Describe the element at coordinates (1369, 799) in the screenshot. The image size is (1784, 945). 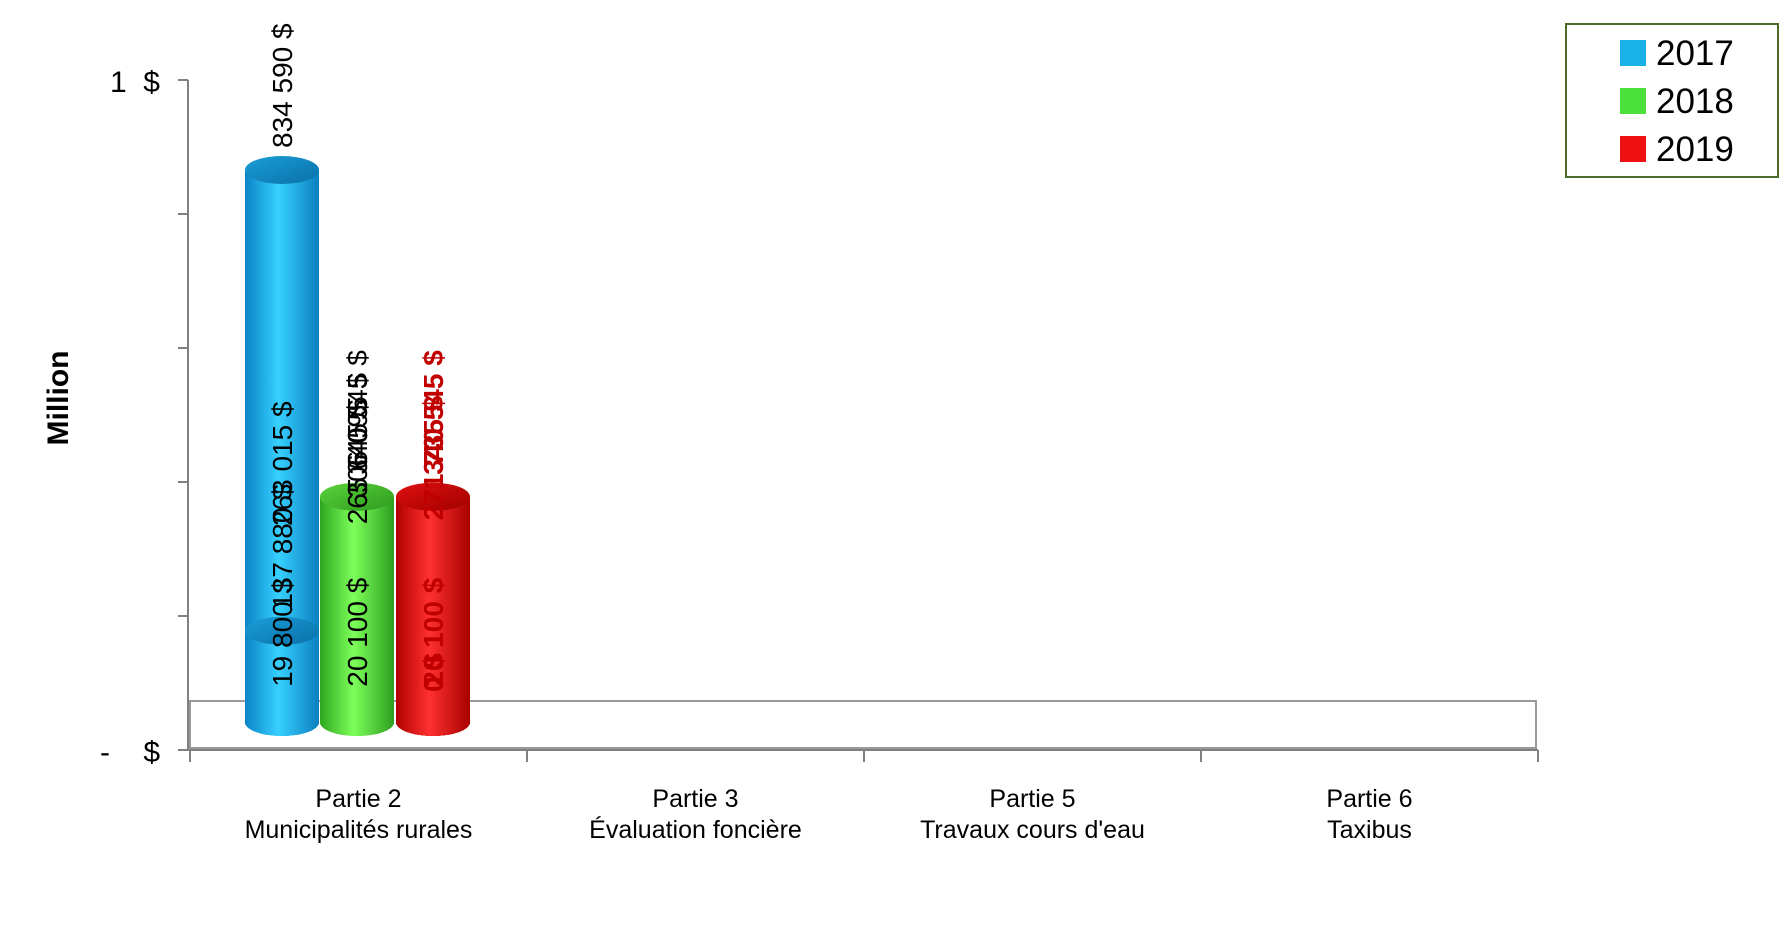
I see `x-tick-label: Partie 6` at that location.